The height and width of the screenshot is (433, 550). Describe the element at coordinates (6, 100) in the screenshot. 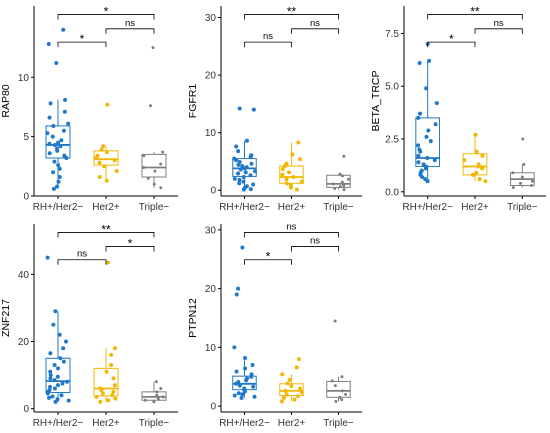

I see `y-axis-label: RAP80` at that location.